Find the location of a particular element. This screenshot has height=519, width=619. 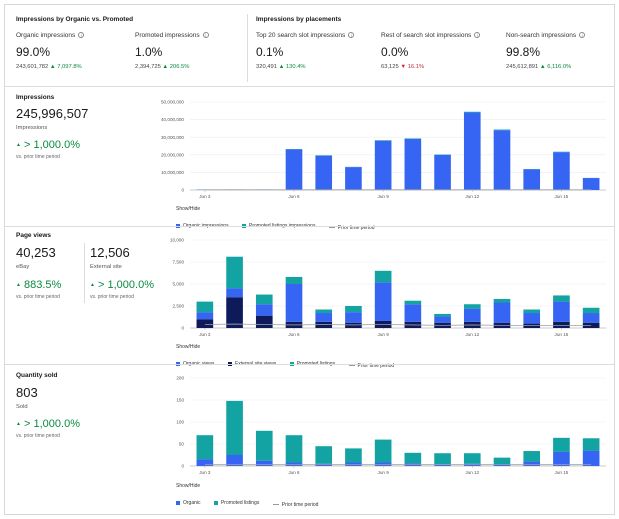

metric-count: 243,601,782 ▲ 7,097.8% is located at coordinates (49, 67).